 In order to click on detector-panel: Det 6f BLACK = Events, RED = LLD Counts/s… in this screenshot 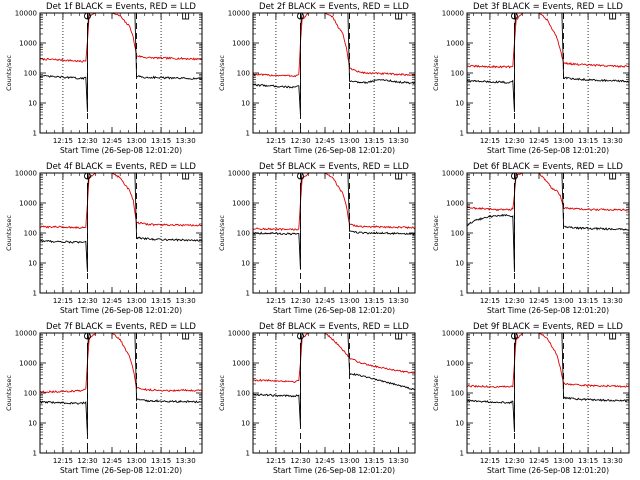, I will do `click(531, 238)`.